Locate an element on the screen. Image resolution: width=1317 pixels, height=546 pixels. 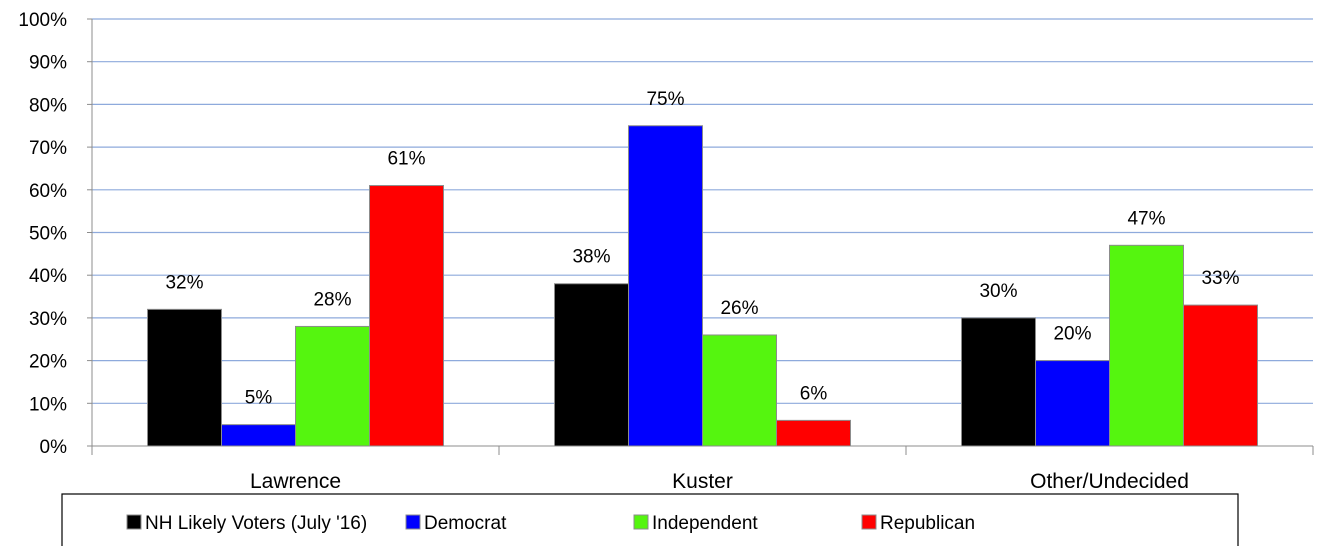
legend-box is located at coordinates (650, 519).